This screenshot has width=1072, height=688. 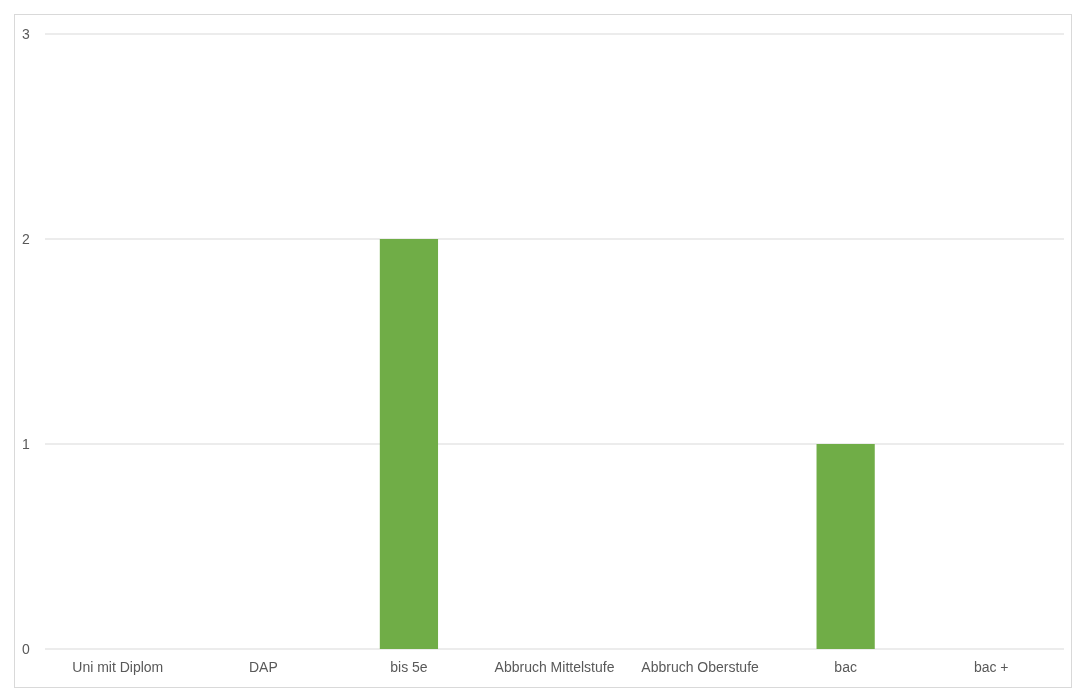 I want to click on x-tick-label: Abbruch Oberstufe, so click(x=700, y=667).